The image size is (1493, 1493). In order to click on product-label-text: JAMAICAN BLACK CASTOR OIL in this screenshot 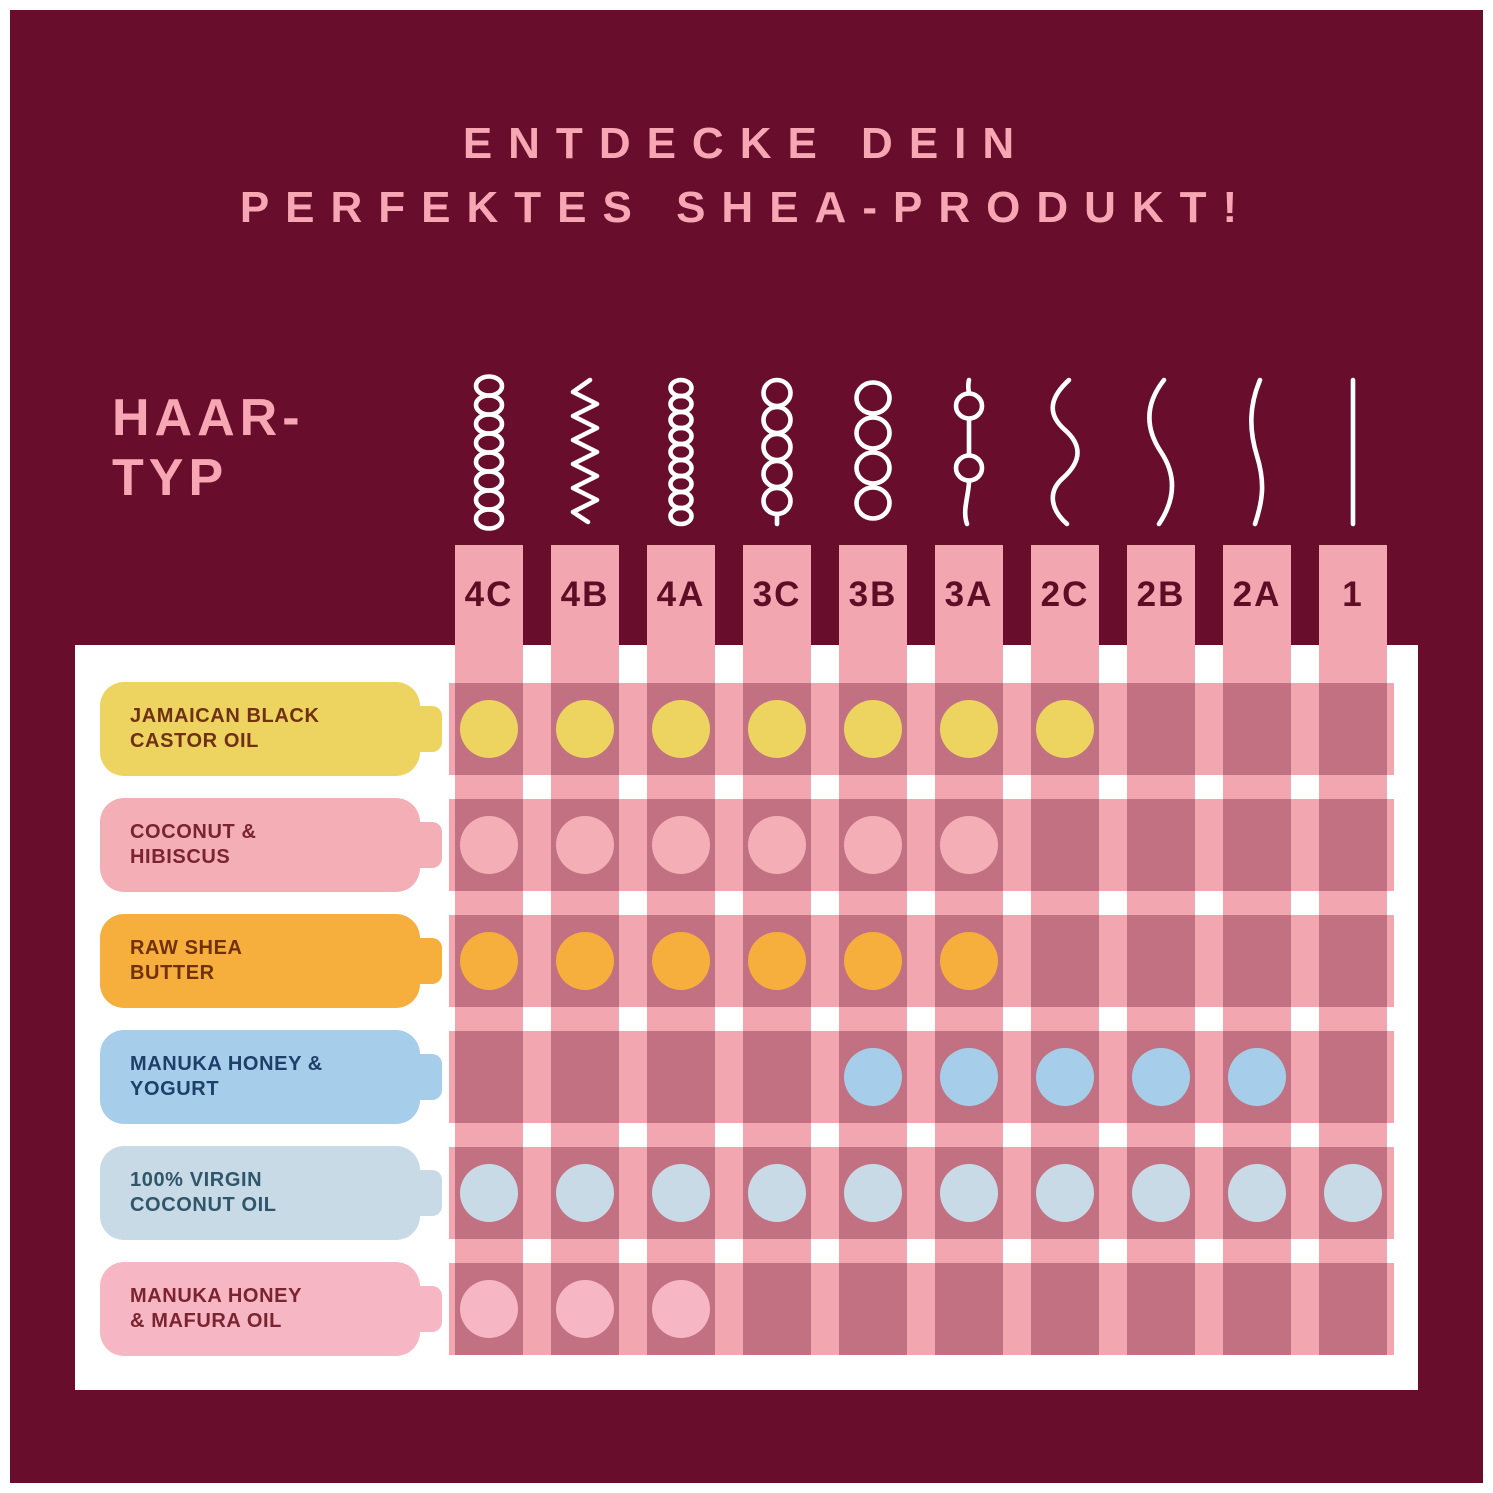, I will do `click(210, 729)`.